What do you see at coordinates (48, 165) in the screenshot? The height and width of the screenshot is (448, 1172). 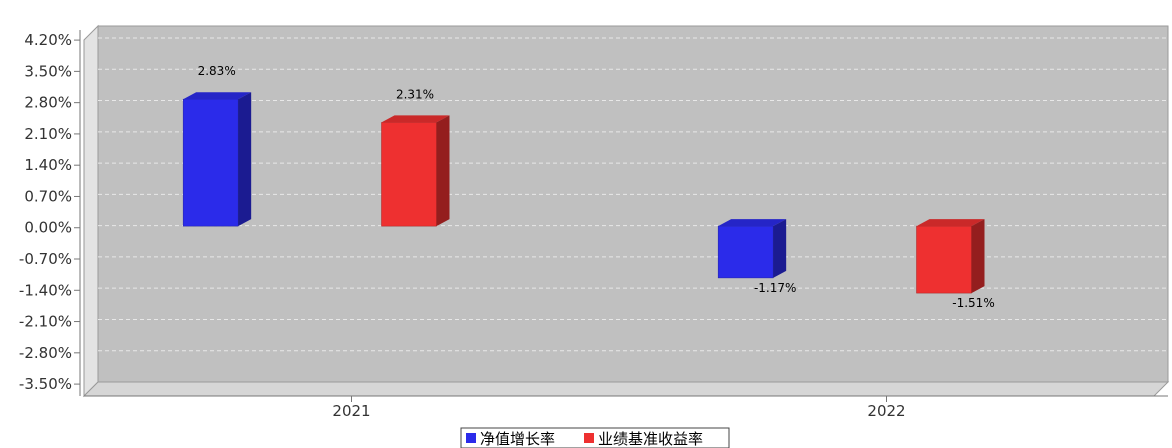 I see `y-tick-label: 1.40%` at bounding box center [48, 165].